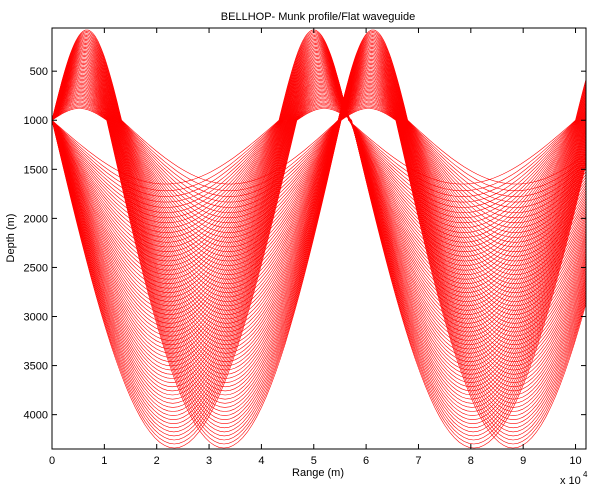  What do you see at coordinates (314, 461) in the screenshot?
I see `x-tick-label: 5` at bounding box center [314, 461].